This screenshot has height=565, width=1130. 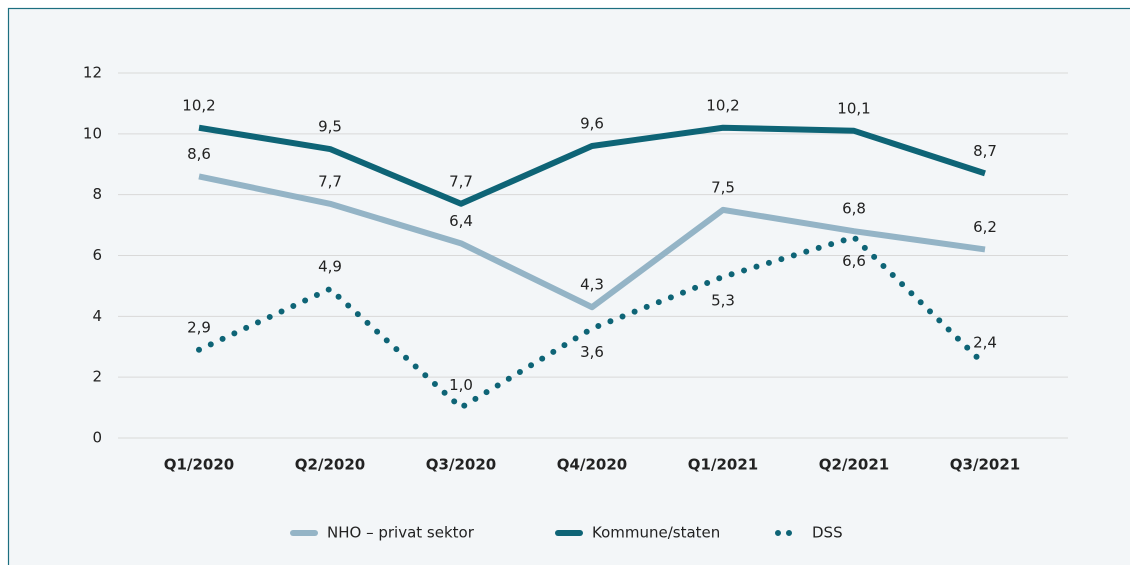 What do you see at coordinates (723, 465) in the screenshot?
I see `x-tick-label: Q1/2021` at bounding box center [723, 465].